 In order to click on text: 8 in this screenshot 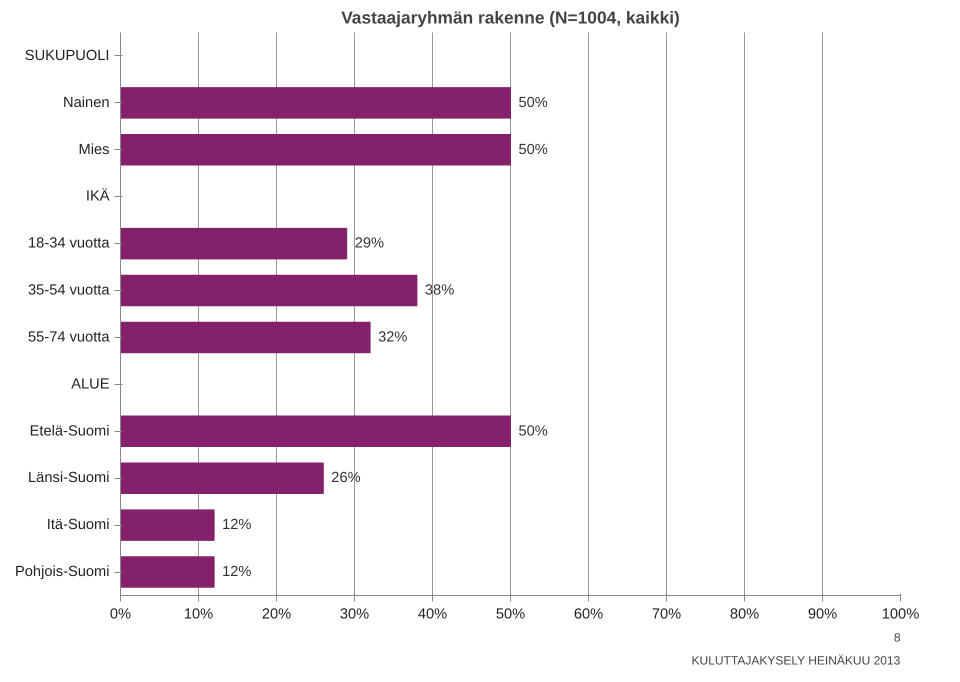, I will do `click(897, 637)`.